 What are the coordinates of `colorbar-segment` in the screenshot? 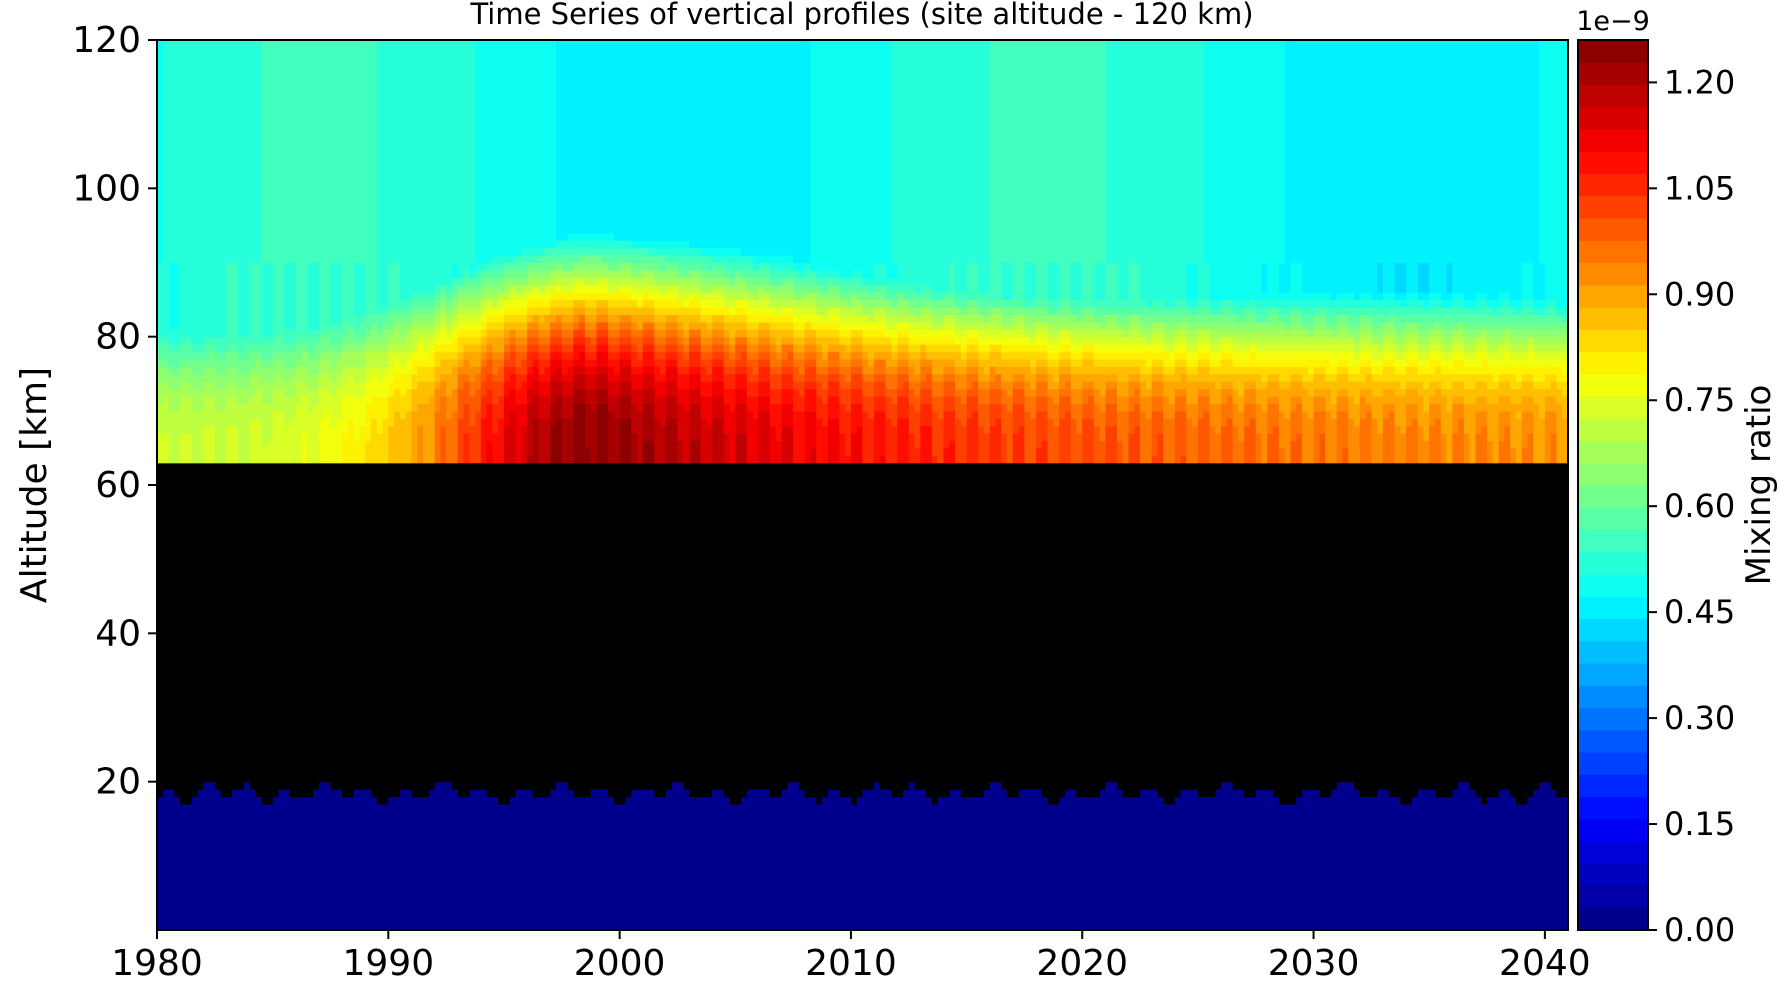 It's located at (1613, 741).